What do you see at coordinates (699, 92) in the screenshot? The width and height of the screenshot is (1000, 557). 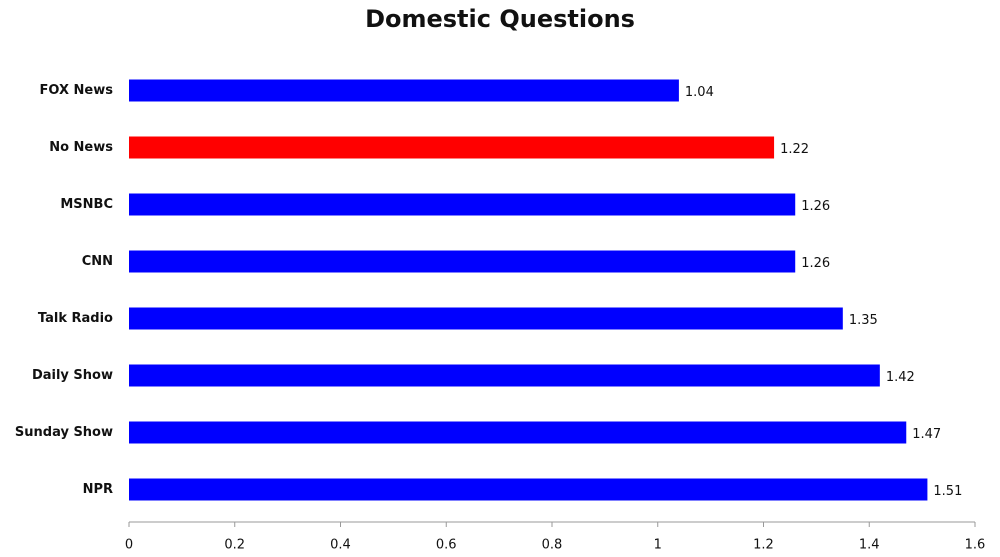 I see `data-label: 1.04` at bounding box center [699, 92].